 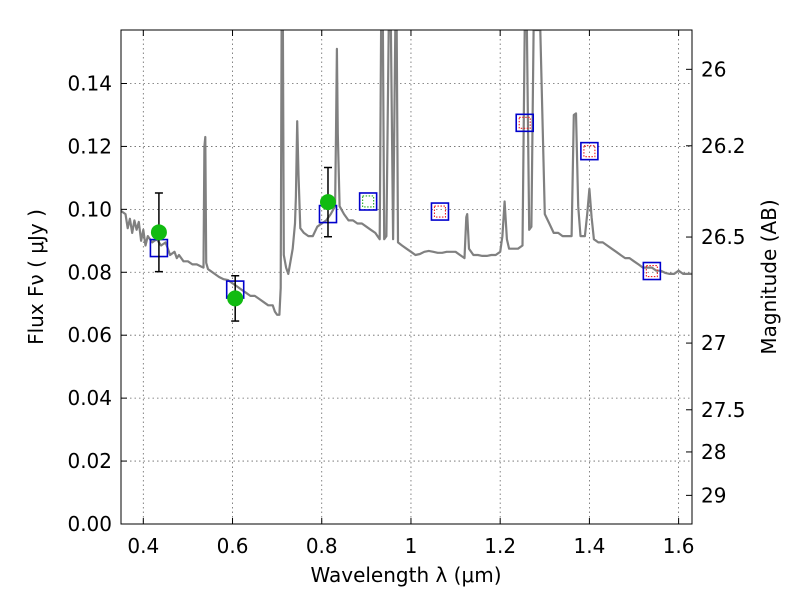 What do you see at coordinates (500, 546) in the screenshot?
I see `x-tick-label: 1.2` at bounding box center [500, 546].